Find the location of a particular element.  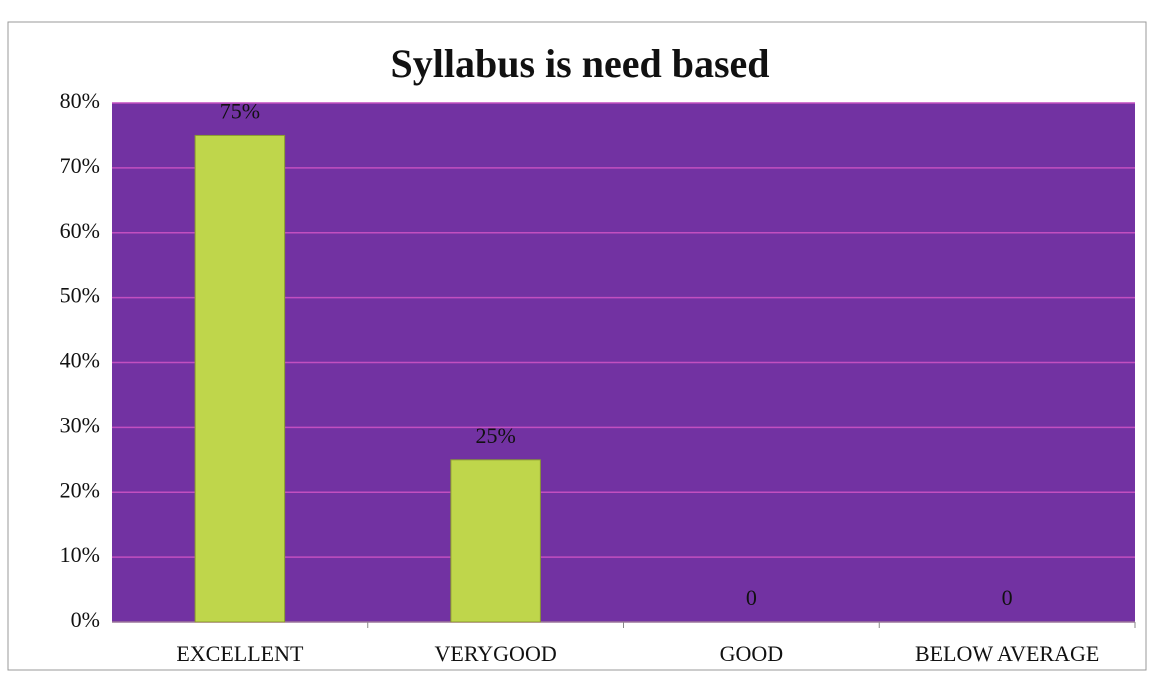

y-tick-label: 60% is located at coordinates (80, 230).